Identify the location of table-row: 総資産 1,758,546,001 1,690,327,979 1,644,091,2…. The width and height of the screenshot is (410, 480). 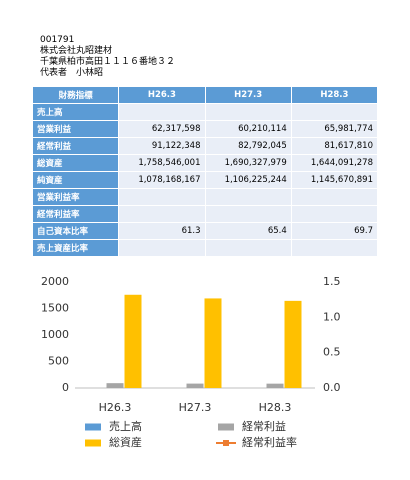
(205, 163).